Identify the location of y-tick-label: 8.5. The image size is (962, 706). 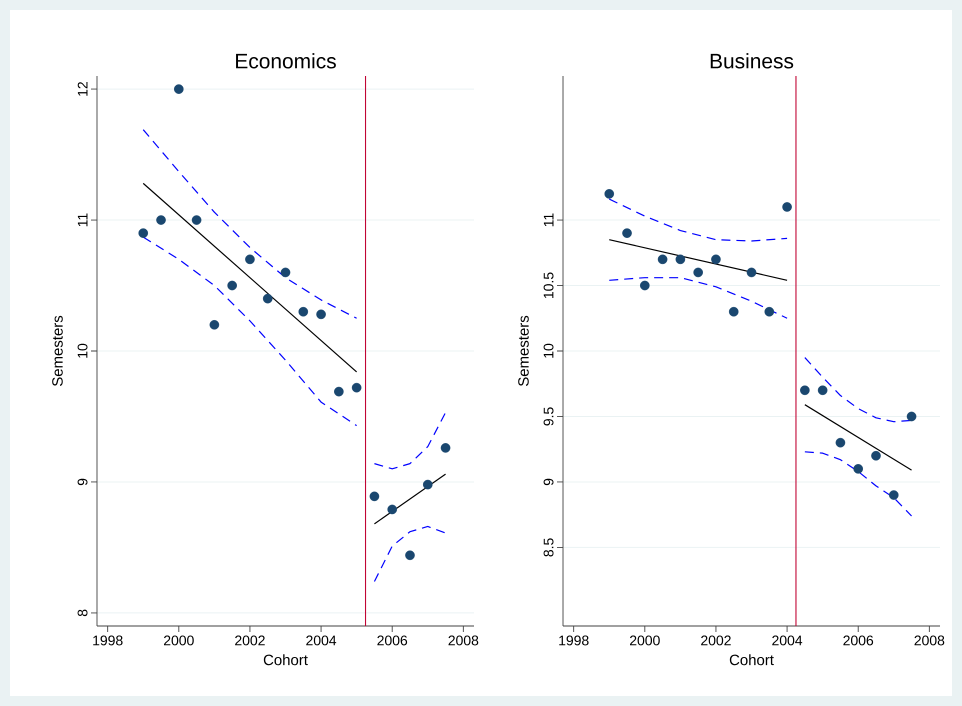
(549, 547).